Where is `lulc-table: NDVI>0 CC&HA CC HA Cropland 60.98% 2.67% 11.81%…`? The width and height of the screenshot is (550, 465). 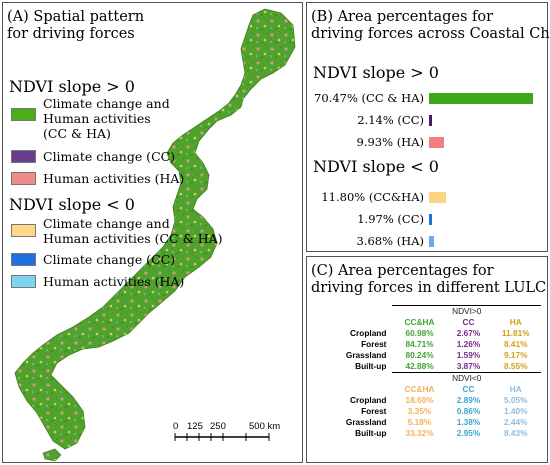
lulc-table: NDVI>0 CC&HA CC HA Cropland 60.98% 2.67% 11.81%… is located at coordinates (428, 372).